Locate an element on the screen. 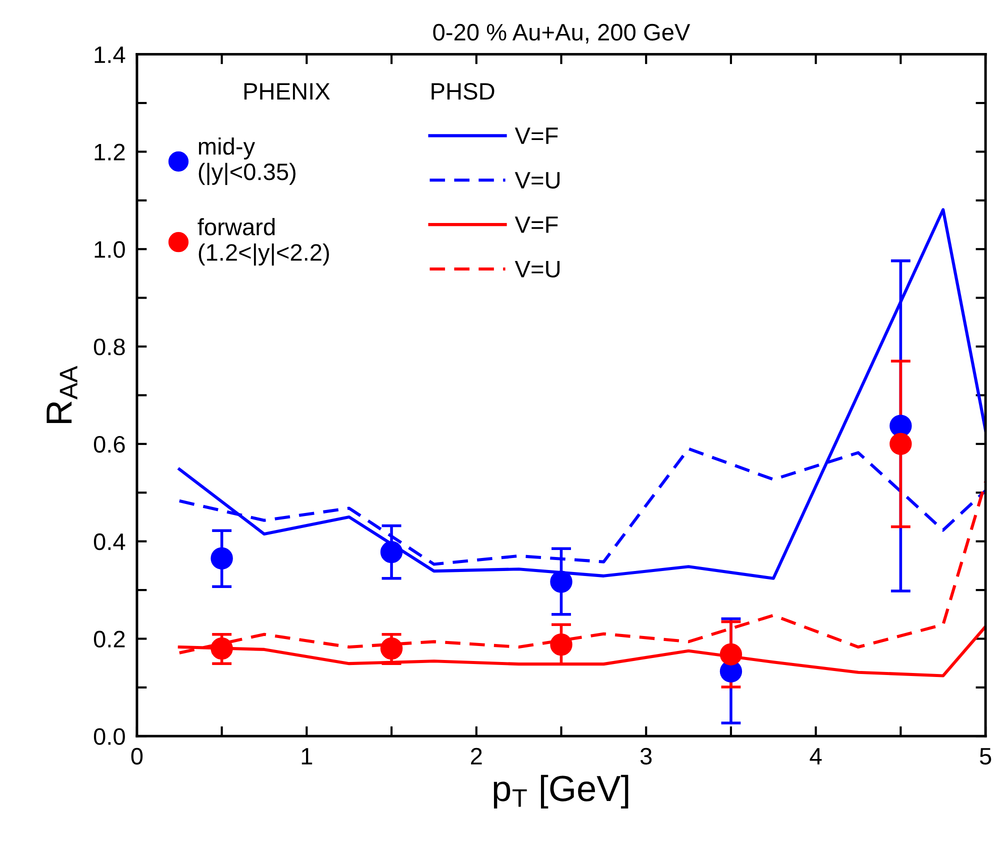 The height and width of the screenshot is (862, 996). y-tick-label: 0.2 is located at coordinates (109, 639).